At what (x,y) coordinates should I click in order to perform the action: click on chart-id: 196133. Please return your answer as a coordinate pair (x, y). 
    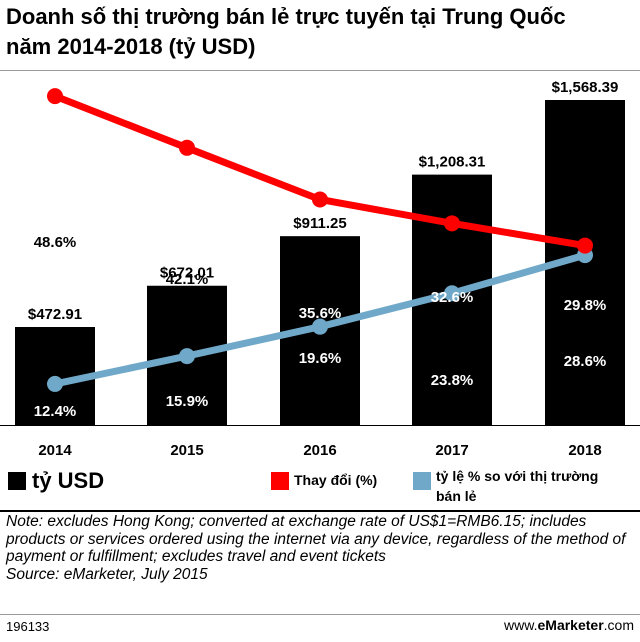
    Looking at the image, I should click on (28, 626).